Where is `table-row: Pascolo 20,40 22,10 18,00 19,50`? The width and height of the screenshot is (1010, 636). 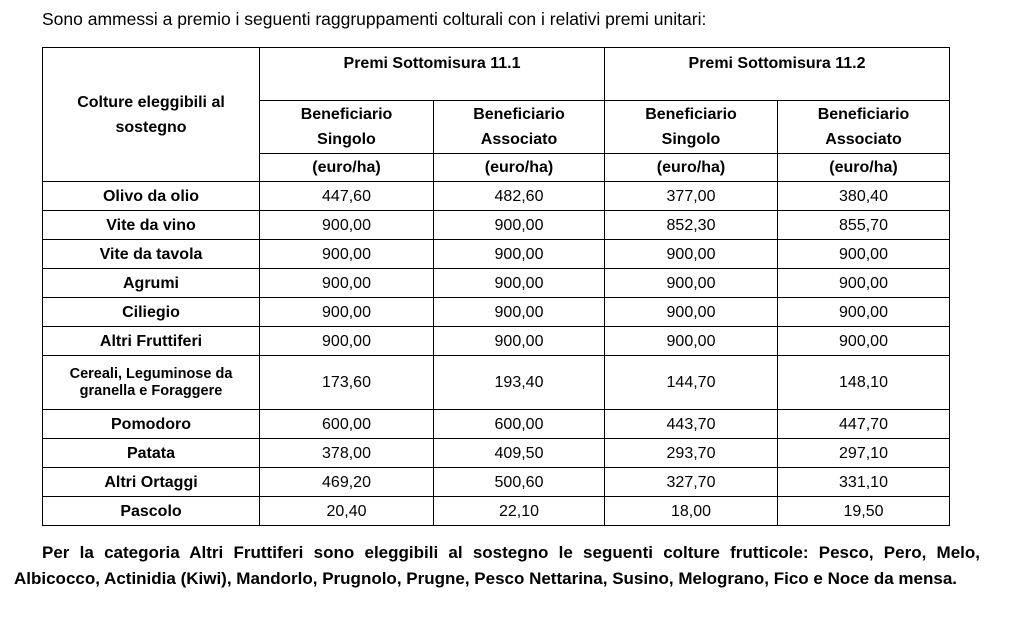 table-row: Pascolo 20,40 22,10 18,00 19,50 is located at coordinates (496, 511).